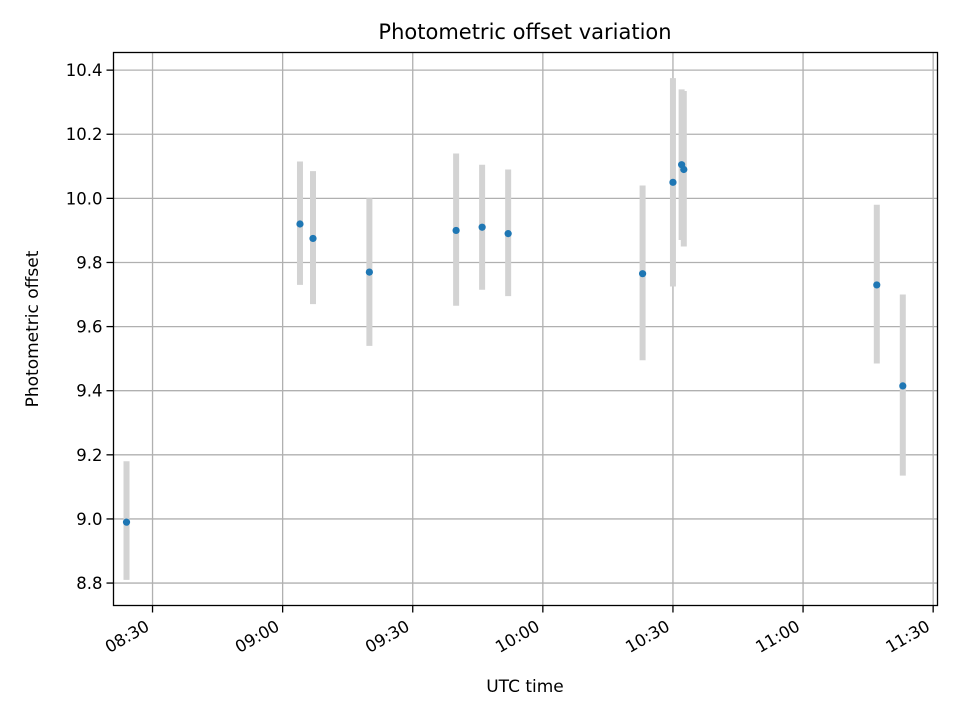  What do you see at coordinates (89, 391) in the screenshot?
I see `y-tick-label: 9.4` at bounding box center [89, 391].